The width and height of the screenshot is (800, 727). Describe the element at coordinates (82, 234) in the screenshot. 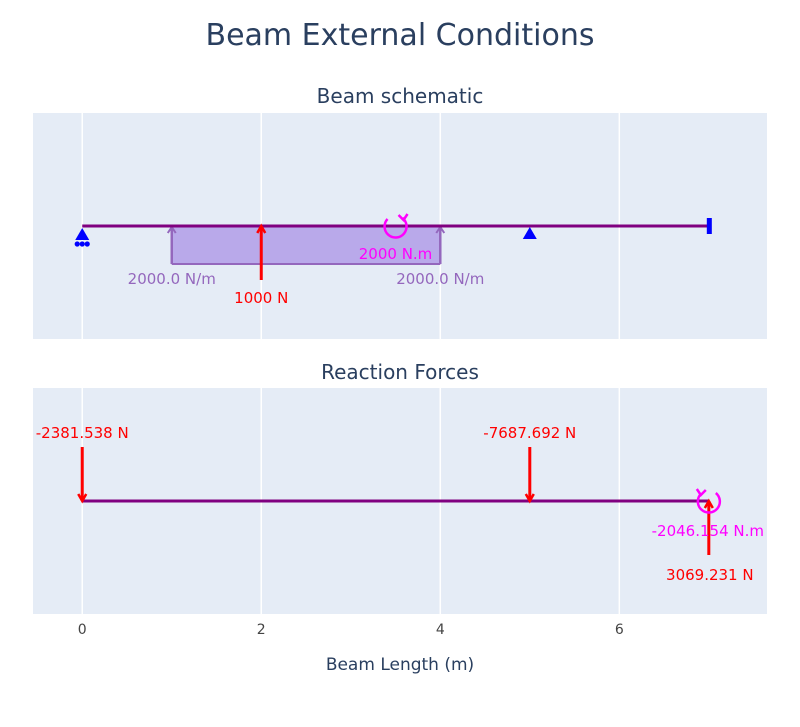

I see `roller-support-triangle` at that location.